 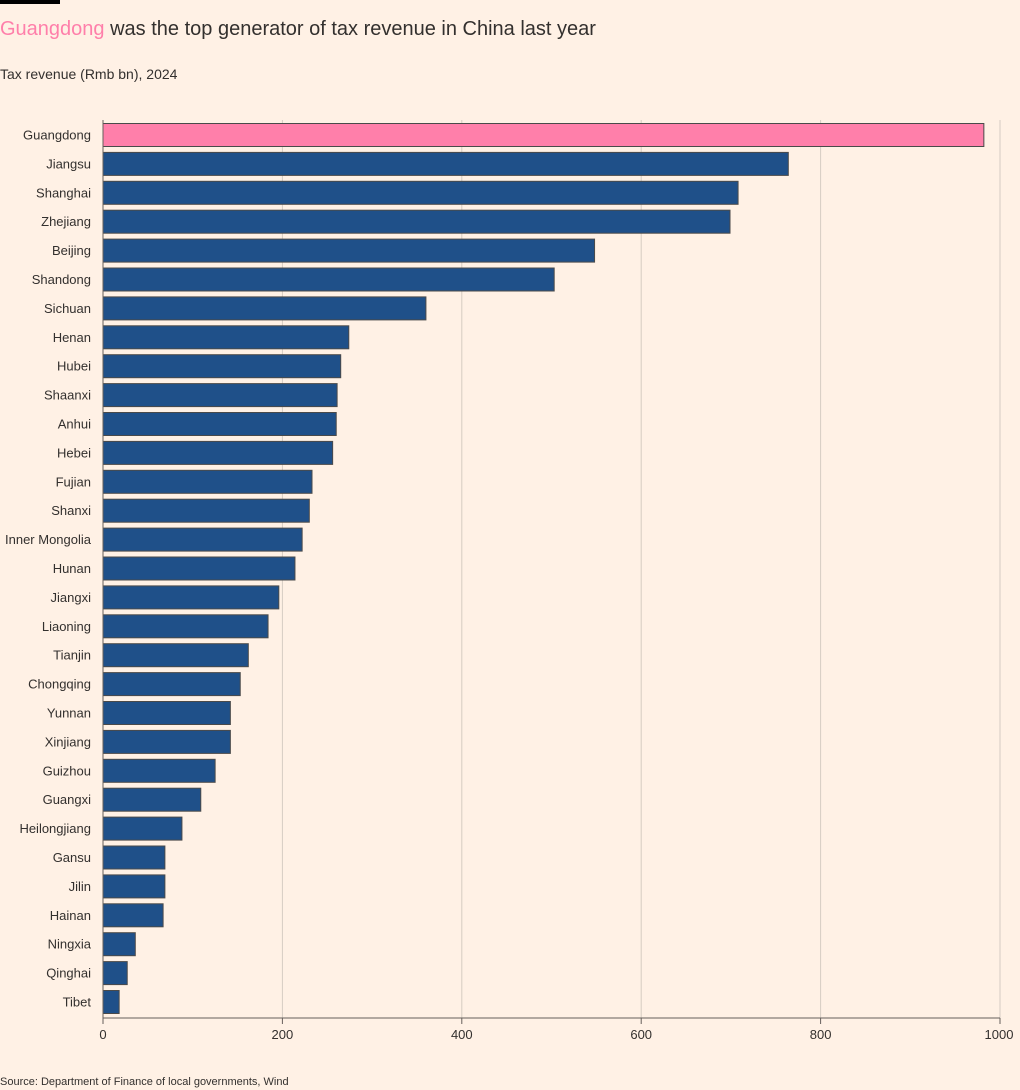 I want to click on x-tick-label: 0, so click(x=102, y=1034).